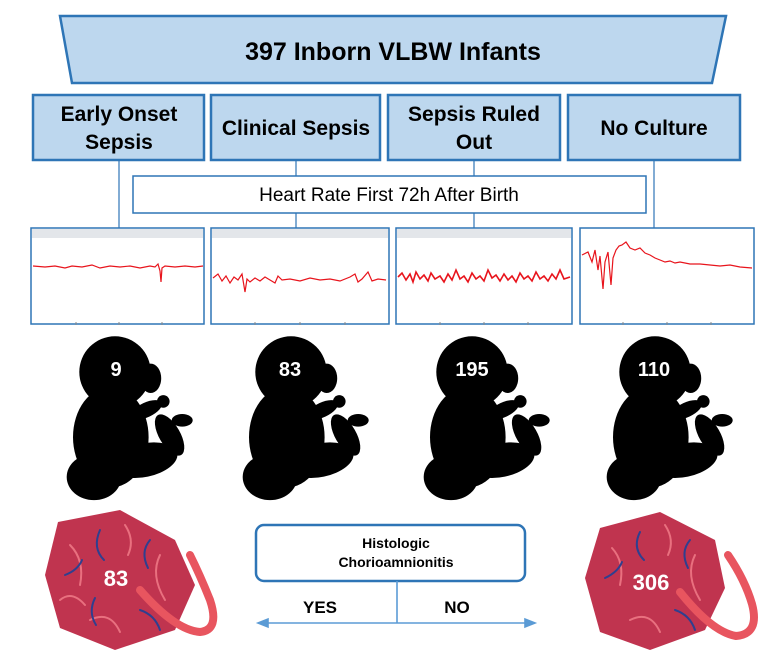 This screenshot has height=662, width=774. I want to click on heart-rate-label: Heart Rate First 72h After Birth, so click(389, 195).